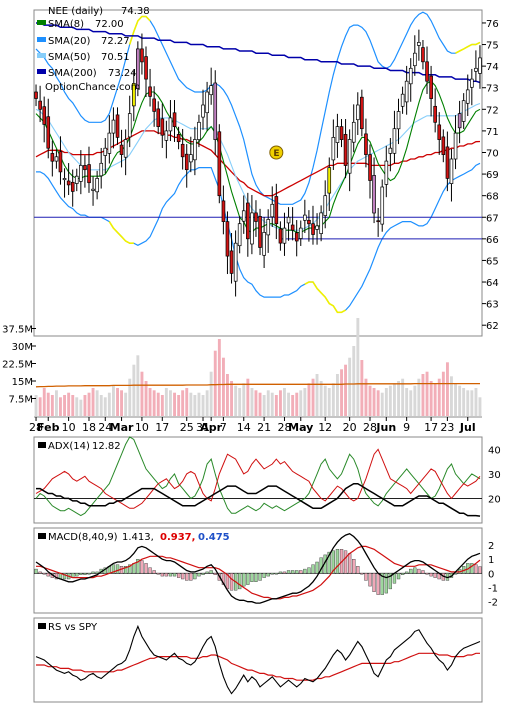 The width and height of the screenshot is (526, 706). I want to click on plus-di-line, so click(258, 476).